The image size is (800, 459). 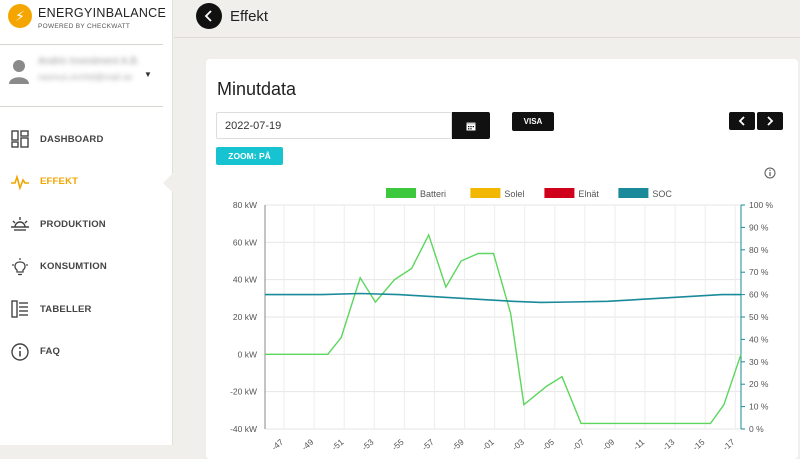 What do you see at coordinates (245, 205) in the screenshot?
I see `y-left-tick-label: 80 kW` at bounding box center [245, 205].